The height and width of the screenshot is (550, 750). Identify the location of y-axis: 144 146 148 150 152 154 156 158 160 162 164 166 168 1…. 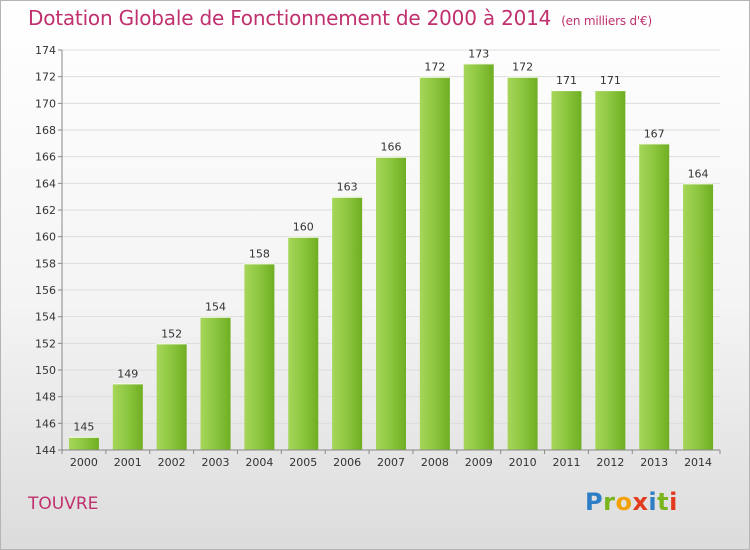
(49, 250).